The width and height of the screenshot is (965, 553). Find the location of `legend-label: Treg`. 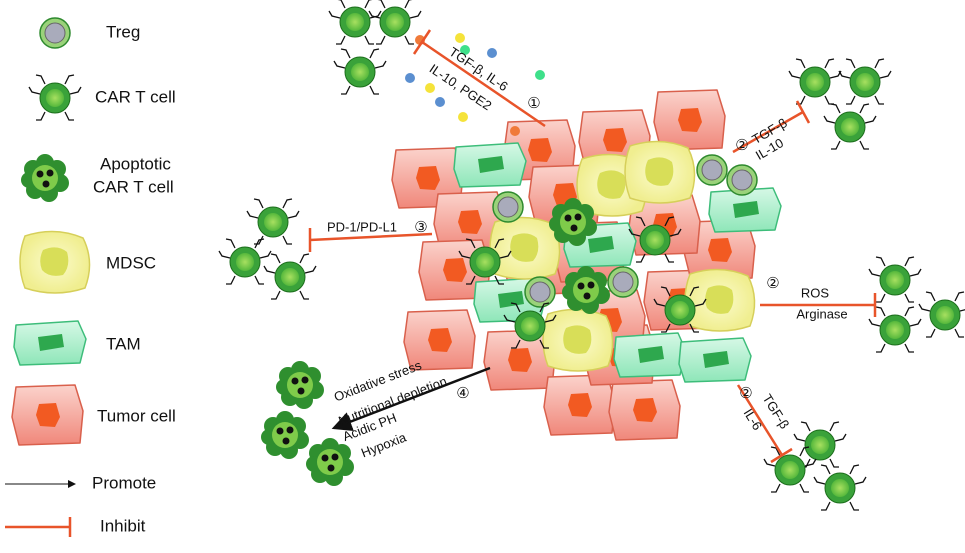

legend-label: Treg is located at coordinates (123, 31).